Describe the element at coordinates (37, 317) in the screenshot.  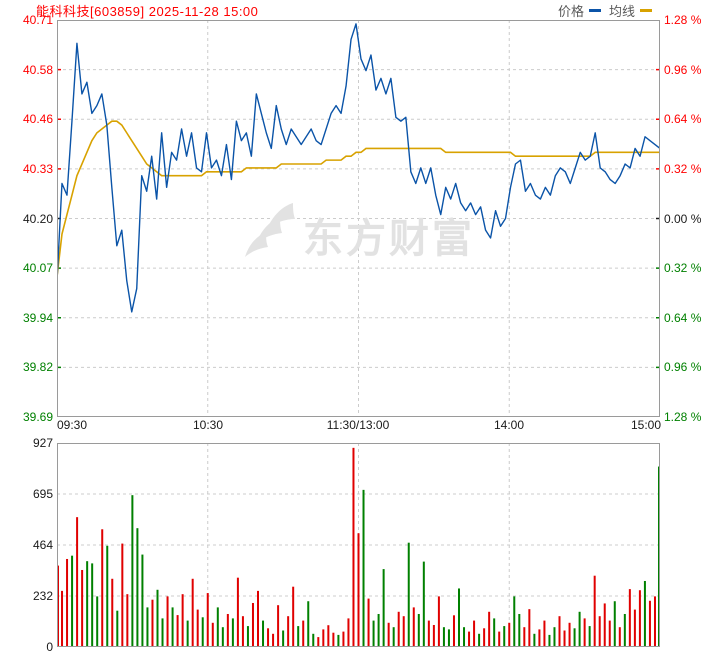
I see `price-axis-label: 39.94` at that location.